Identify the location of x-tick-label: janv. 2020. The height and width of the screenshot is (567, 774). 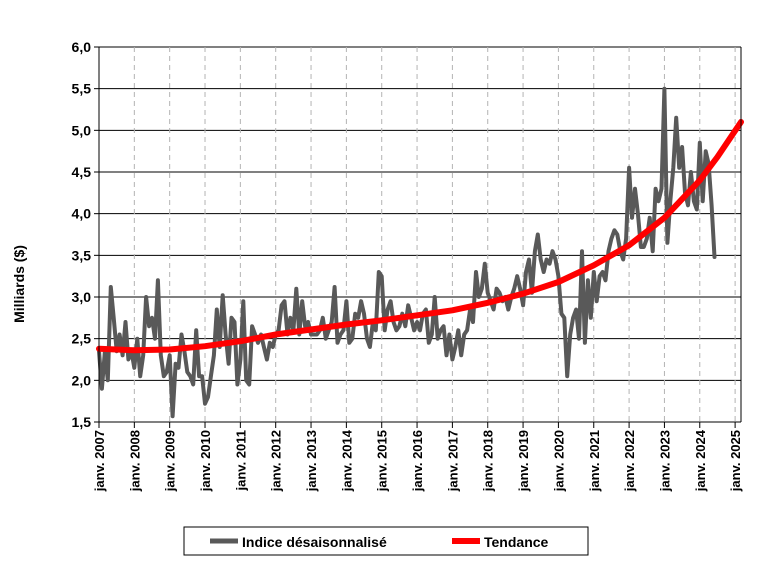
(558, 461).